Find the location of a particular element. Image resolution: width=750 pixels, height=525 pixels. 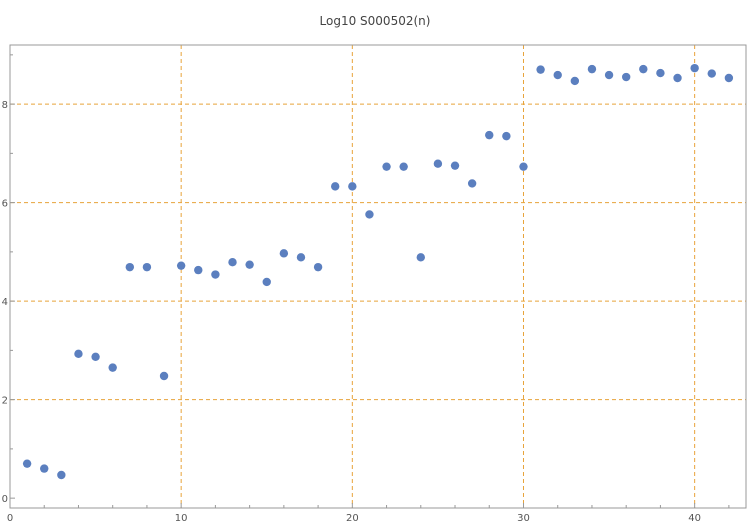

y-tick-label: 2 is located at coordinates (5, 401).